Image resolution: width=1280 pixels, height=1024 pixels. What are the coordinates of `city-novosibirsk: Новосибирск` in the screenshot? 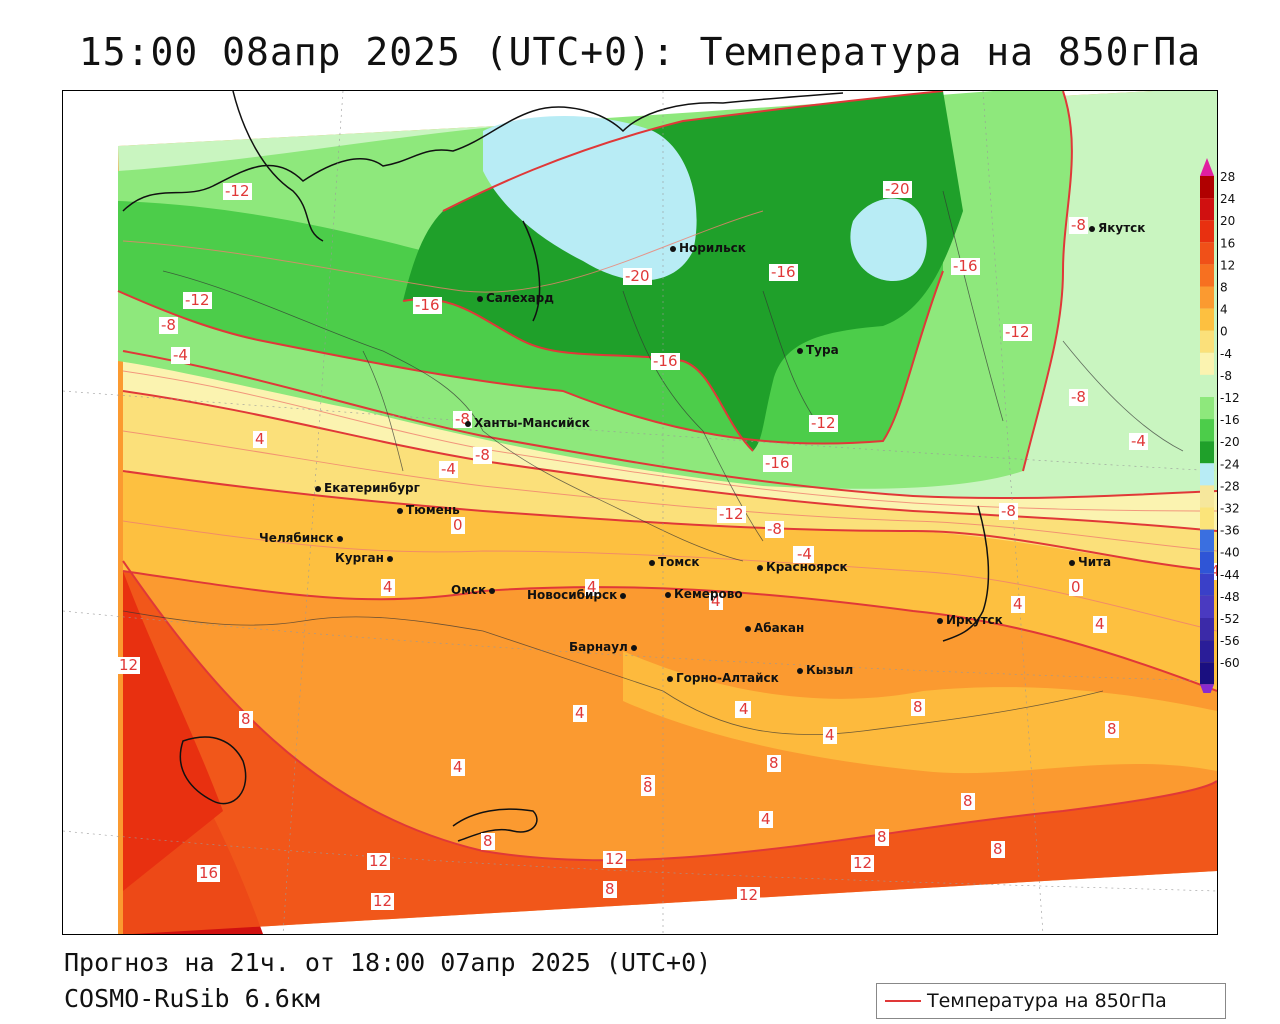 It's located at (578, 595).